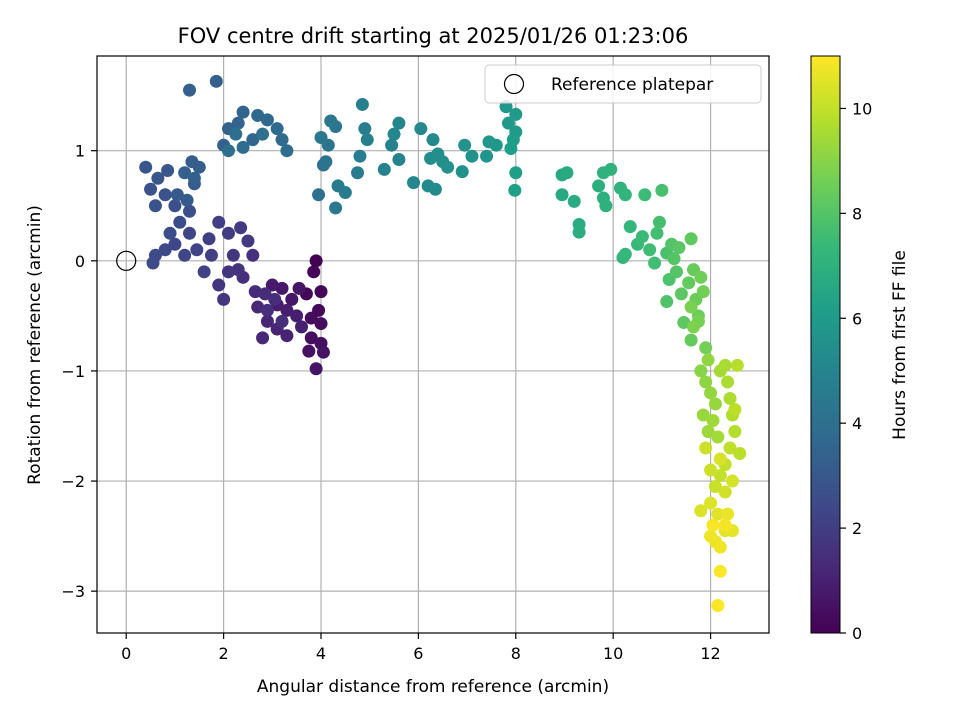 The height and width of the screenshot is (720, 960). I want to click on colorbar-tick-label: 10, so click(862, 108).